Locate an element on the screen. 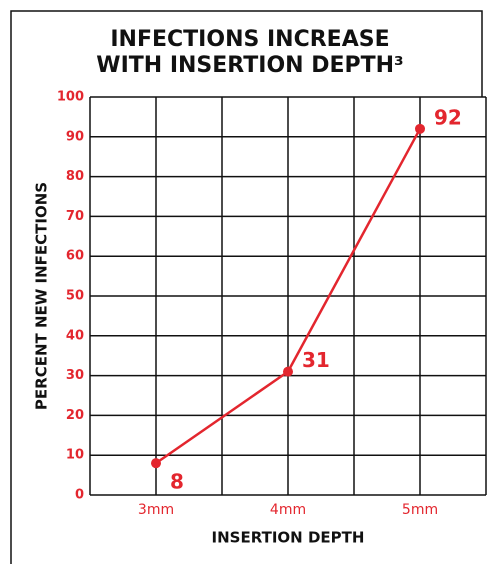 The height and width of the screenshot is (564, 496). data-label: 92 is located at coordinates (448, 117).